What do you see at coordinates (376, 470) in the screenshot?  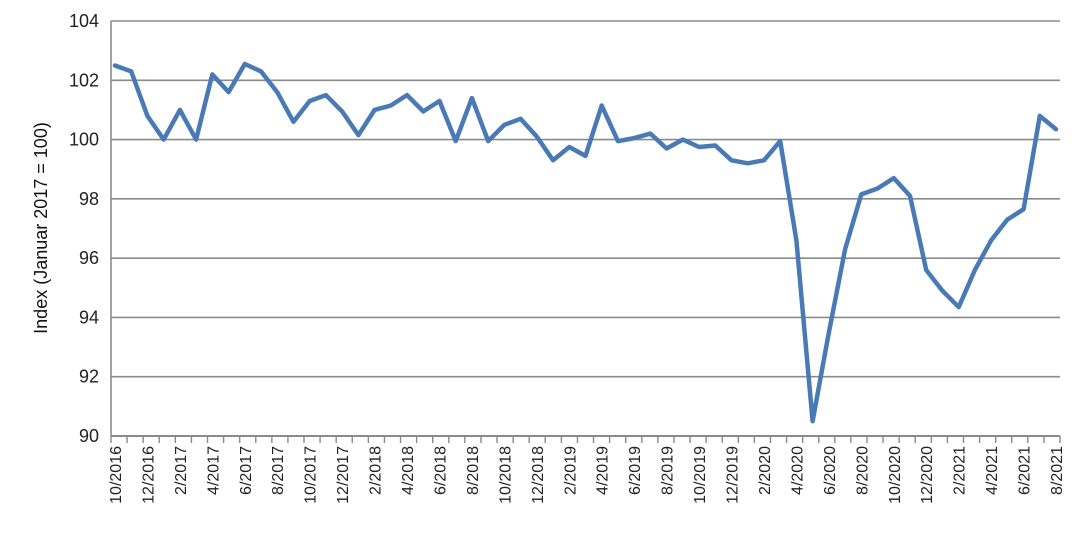 I see `x-tick-label: 2/2018` at bounding box center [376, 470].